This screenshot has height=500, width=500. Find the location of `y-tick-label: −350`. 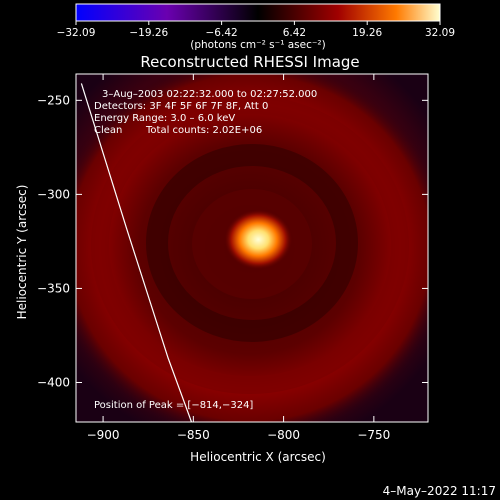

y-tick-label: −350 is located at coordinates (53, 288).